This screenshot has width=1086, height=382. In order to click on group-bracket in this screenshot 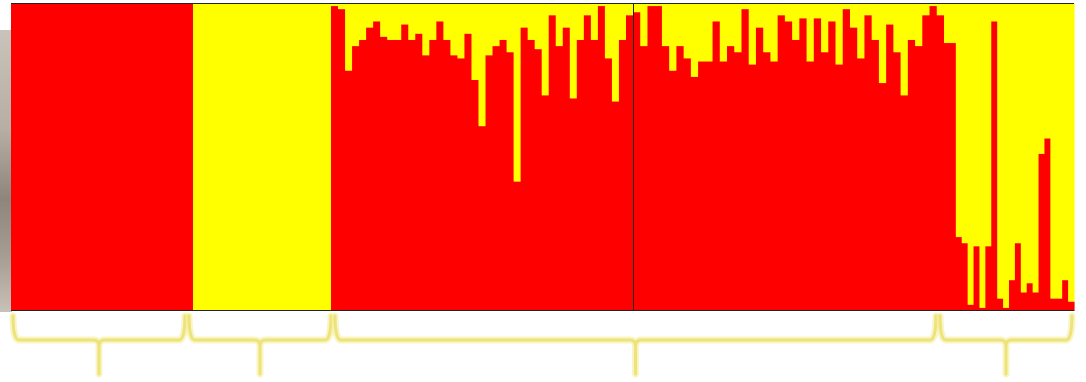, I will do `click(260, 345)`.